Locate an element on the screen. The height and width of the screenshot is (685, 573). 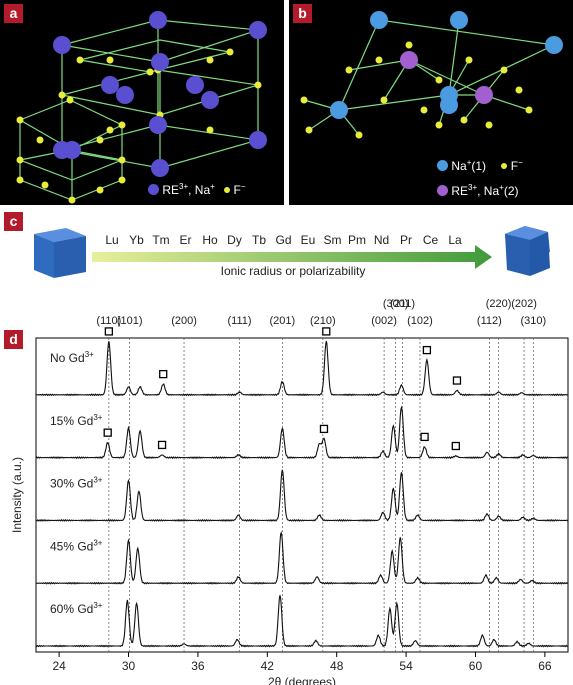
crystal-structure-cubic is located at coordinates (142, 102).